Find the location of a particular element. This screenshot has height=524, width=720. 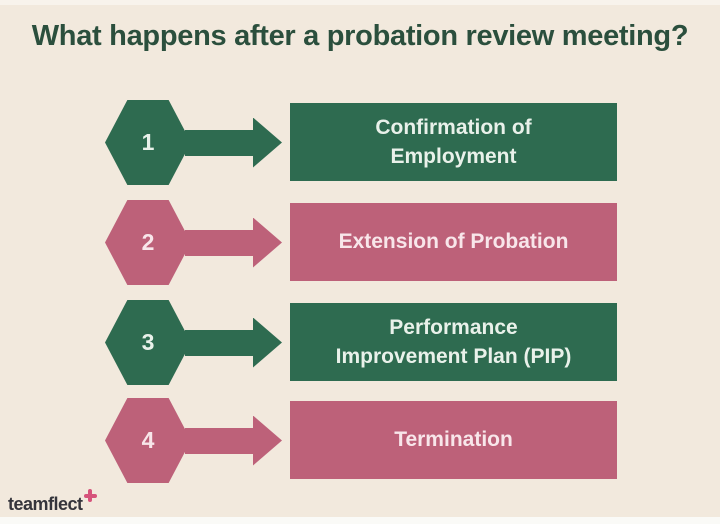

outcome-label: Termination is located at coordinates (453, 440).